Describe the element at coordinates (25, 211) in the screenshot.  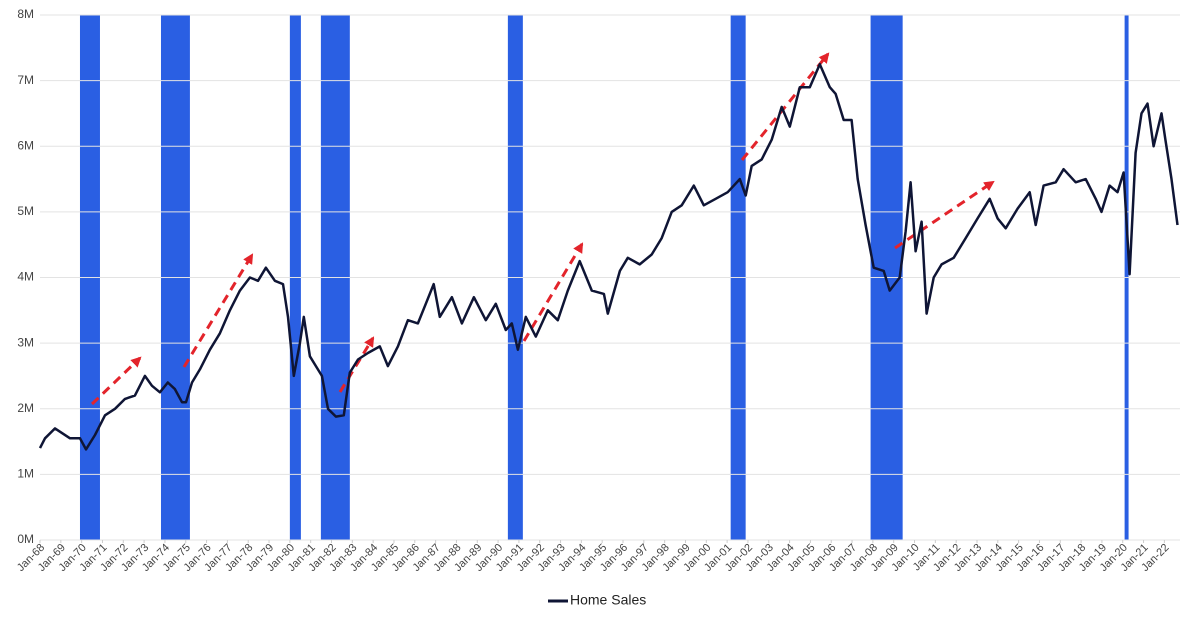
I see `y-tick-label: 5M` at that location.